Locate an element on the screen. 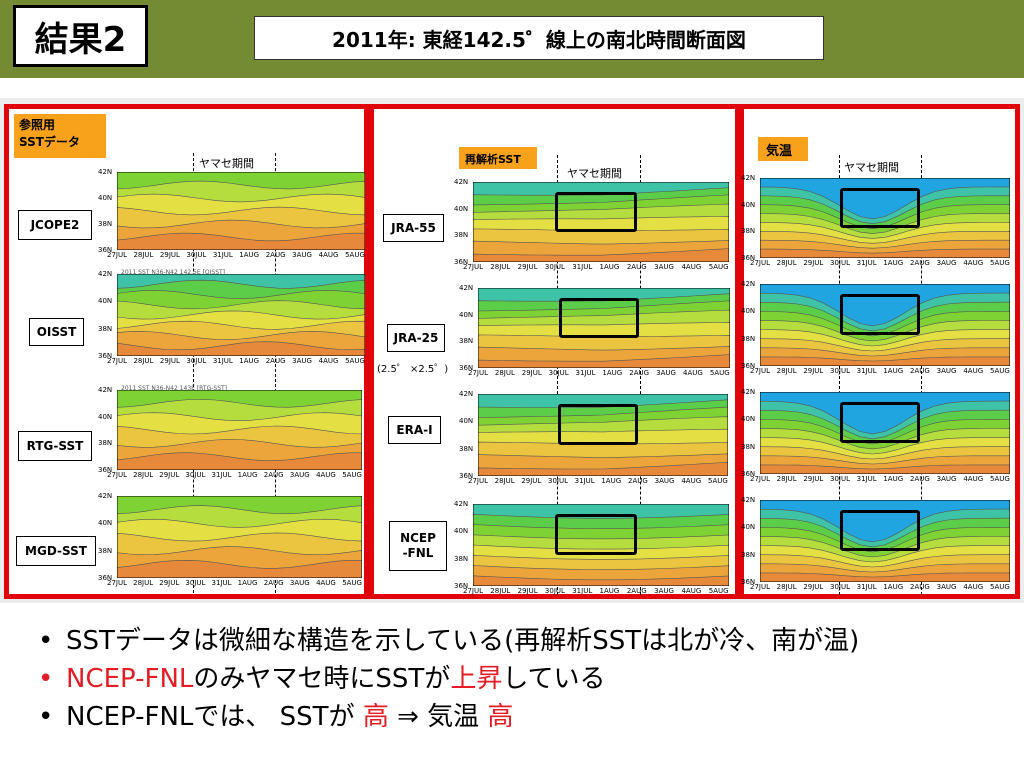  air-temp-jra-25-plot is located at coordinates (885, 325).